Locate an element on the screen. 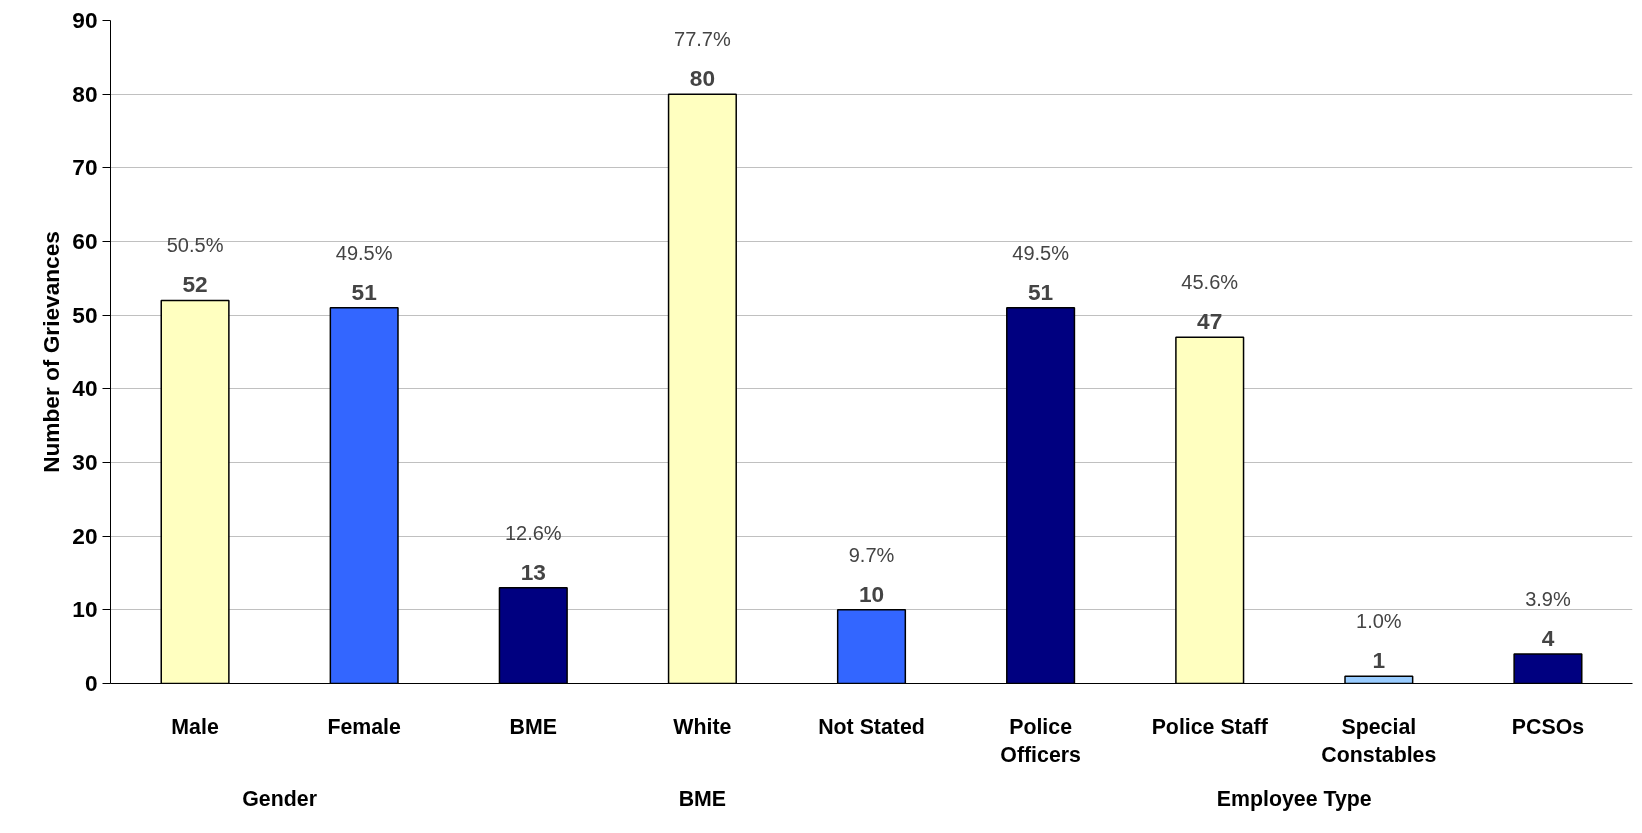 The image size is (1642, 833). y-tick-label: 30 is located at coordinates (85, 462).